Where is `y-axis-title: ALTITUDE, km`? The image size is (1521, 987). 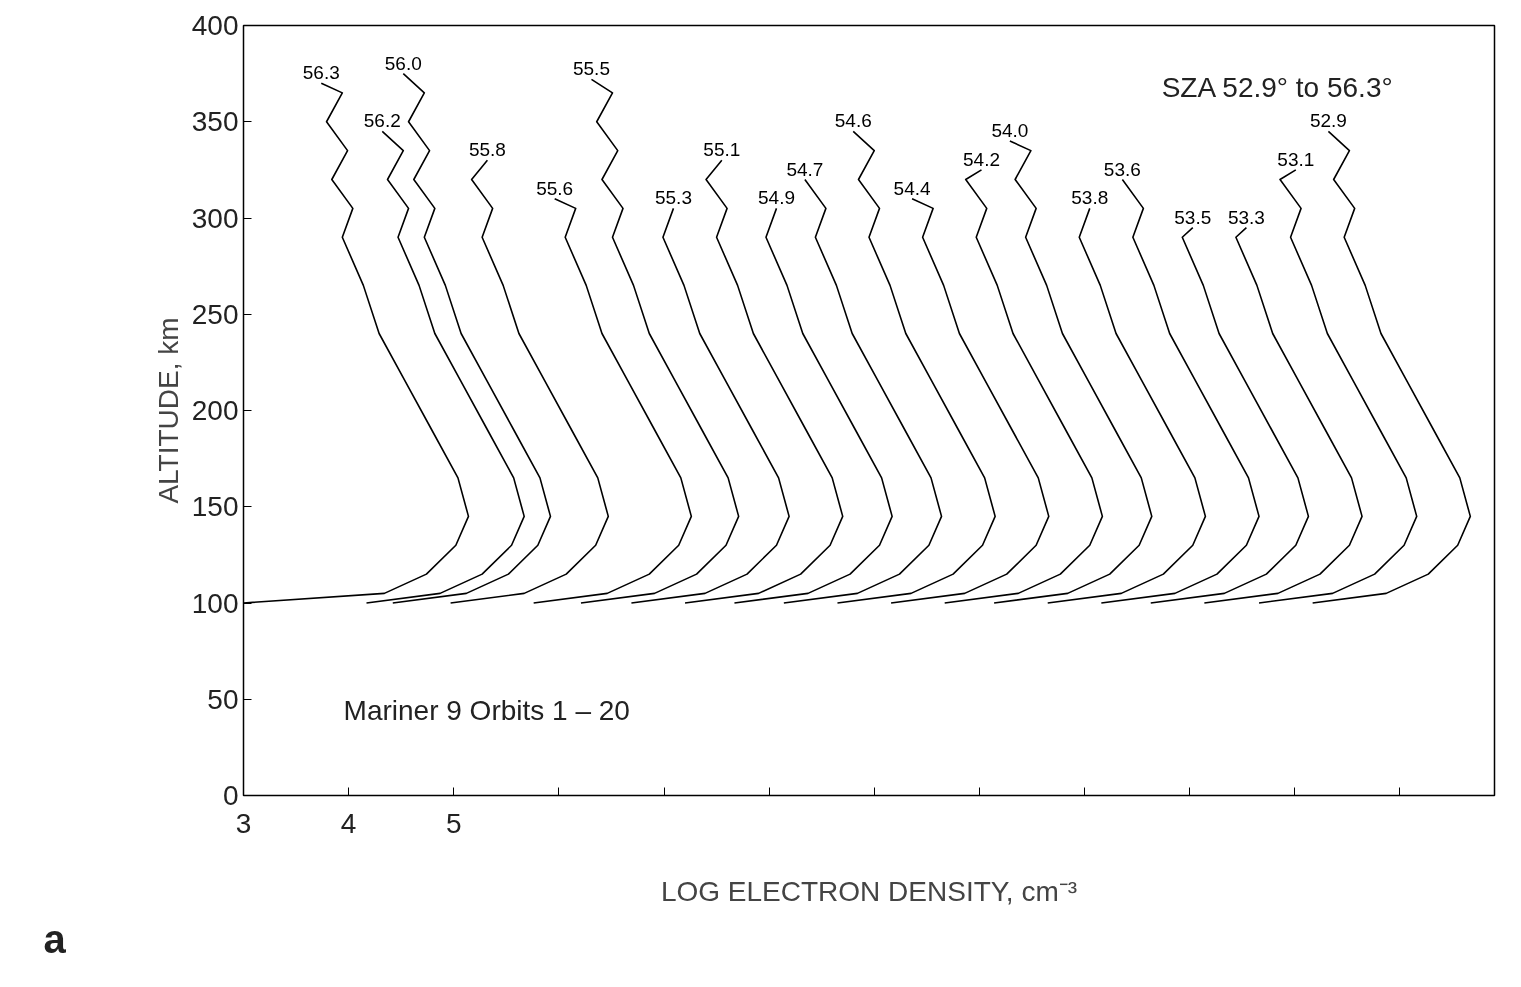
y-axis-title: ALTITUDE, km is located at coordinates (168, 410).